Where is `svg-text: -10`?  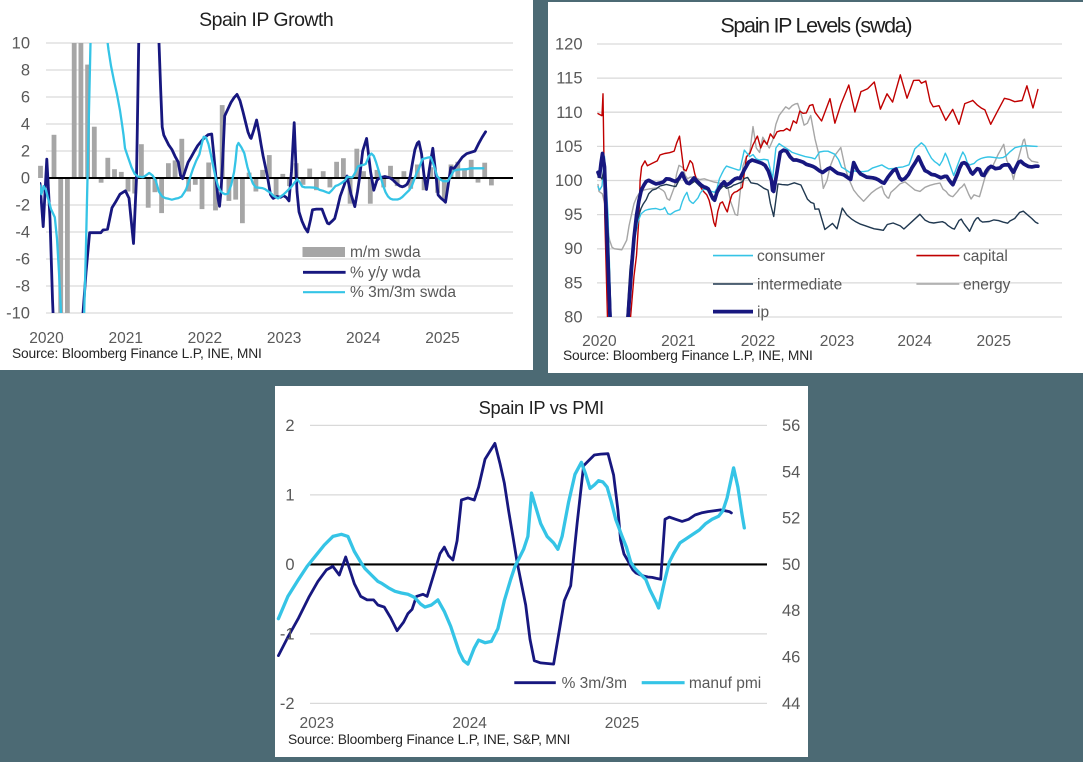 svg-text: -10 is located at coordinates (18, 314).